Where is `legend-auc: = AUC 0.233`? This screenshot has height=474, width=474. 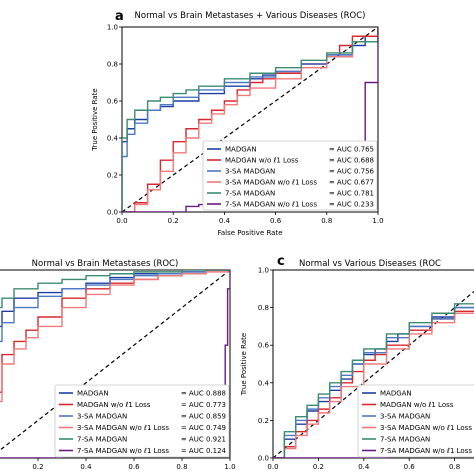
legend-auc: = AUC 0.233 is located at coordinates (351, 205).